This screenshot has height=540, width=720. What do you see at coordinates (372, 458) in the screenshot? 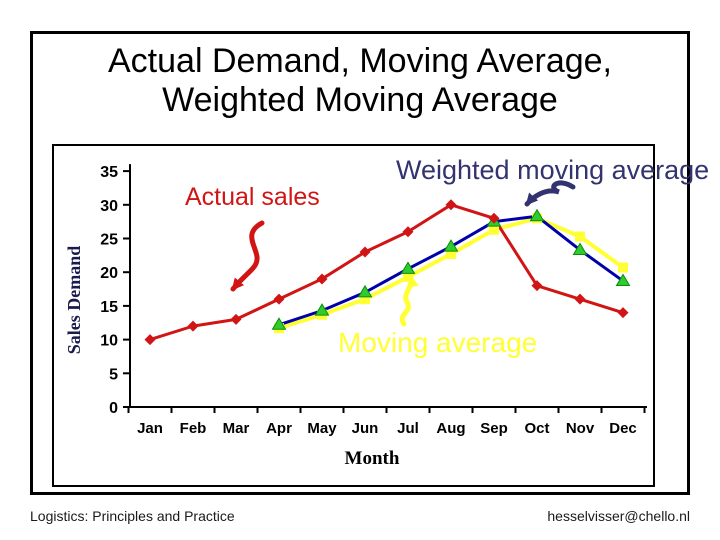
I see `x-axis-title: Month` at bounding box center [372, 458].